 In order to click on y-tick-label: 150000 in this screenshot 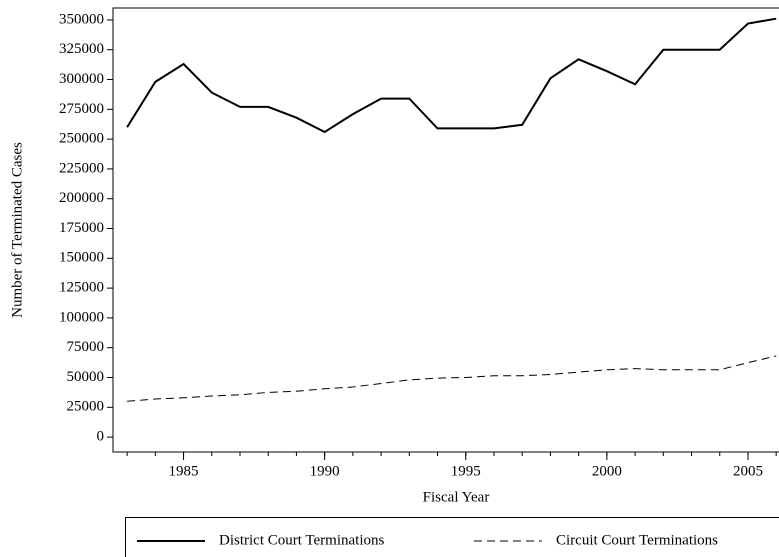, I will do `click(81, 258)`.